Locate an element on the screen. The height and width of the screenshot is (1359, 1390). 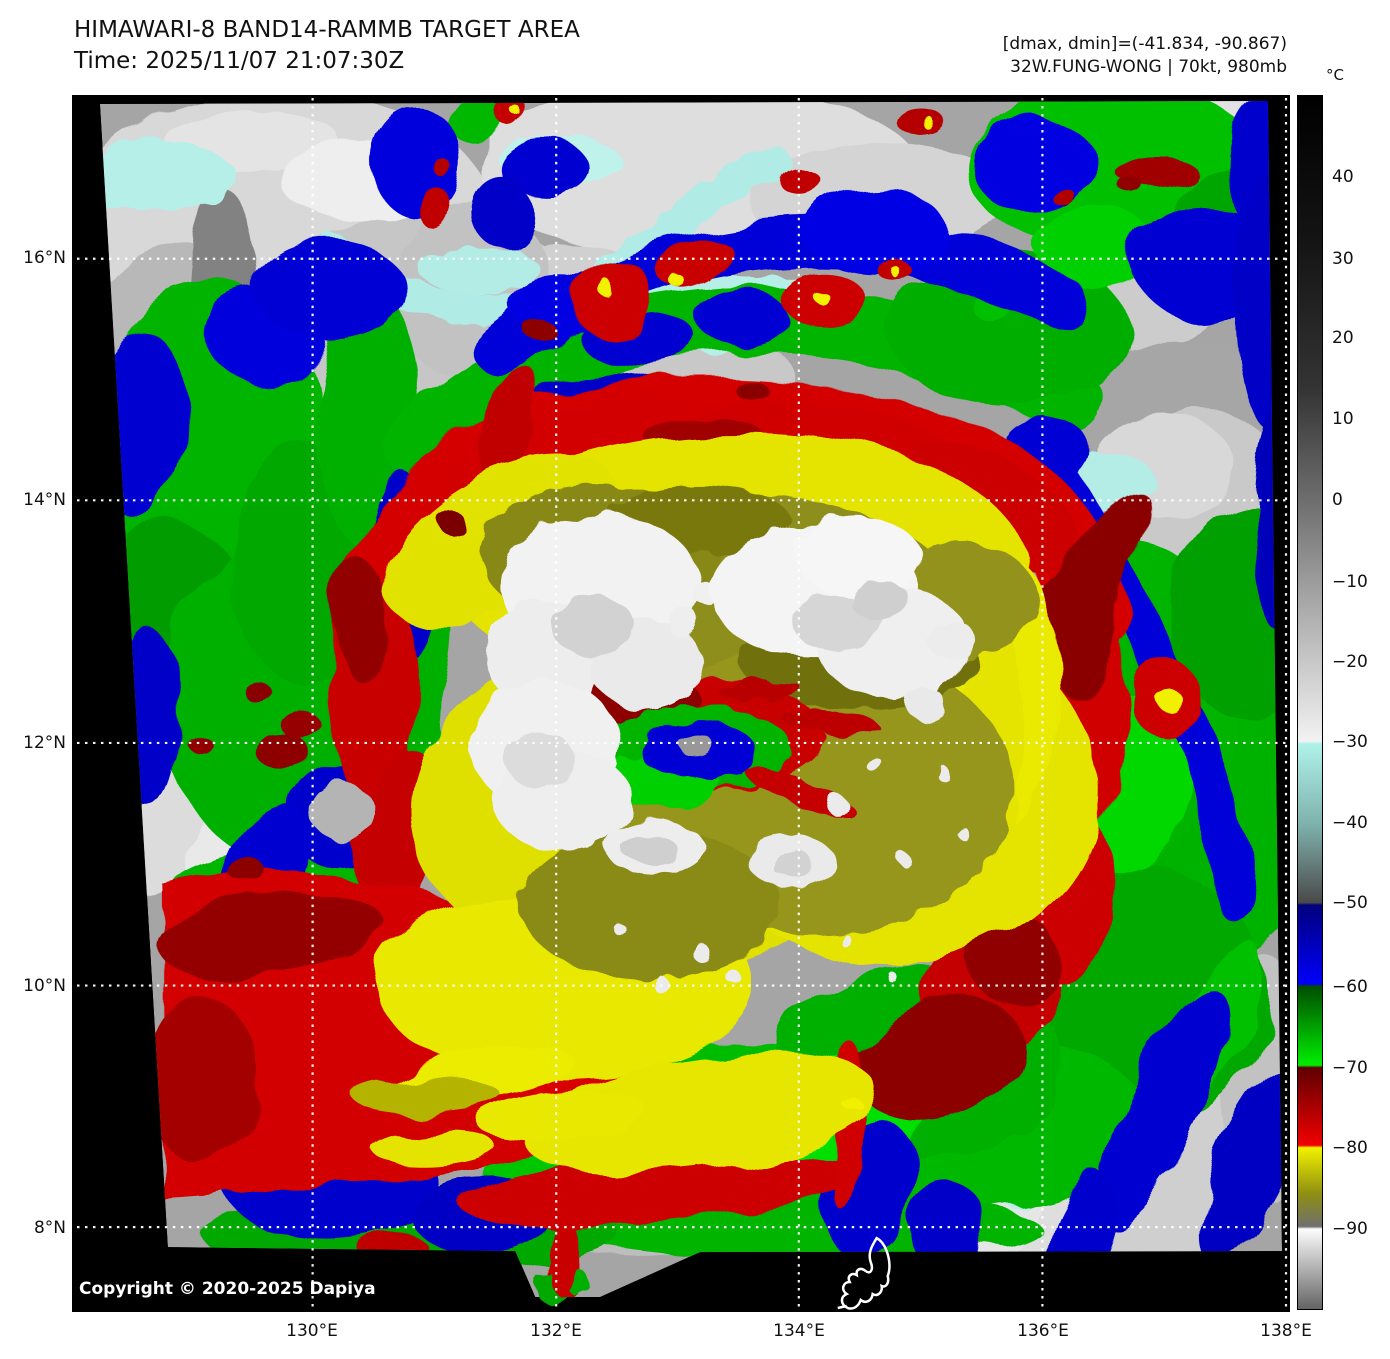
colorbar-tick: −10 is located at coordinates (1350, 582).